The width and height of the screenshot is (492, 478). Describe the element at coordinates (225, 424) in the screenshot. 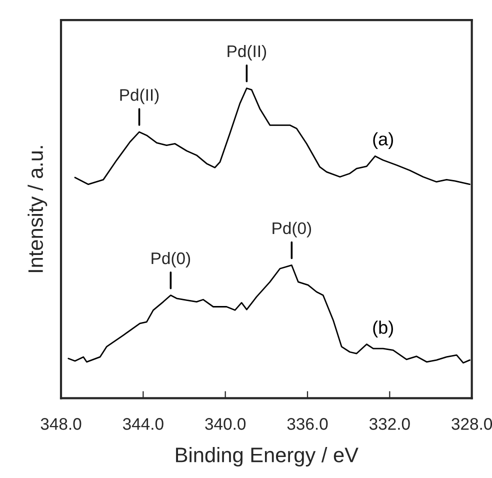

I see `x-tick-label: 340.0` at that location.